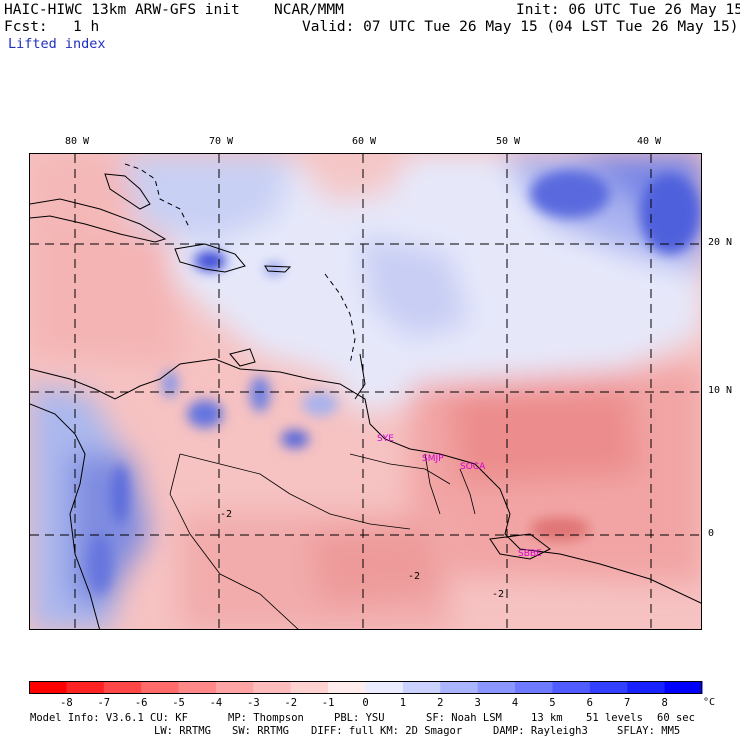 Image resolution: width=740 pixels, height=740 pixels. Describe the element at coordinates (552, 702) in the screenshot. I see `colorbar-tick-label: 5` at that location.